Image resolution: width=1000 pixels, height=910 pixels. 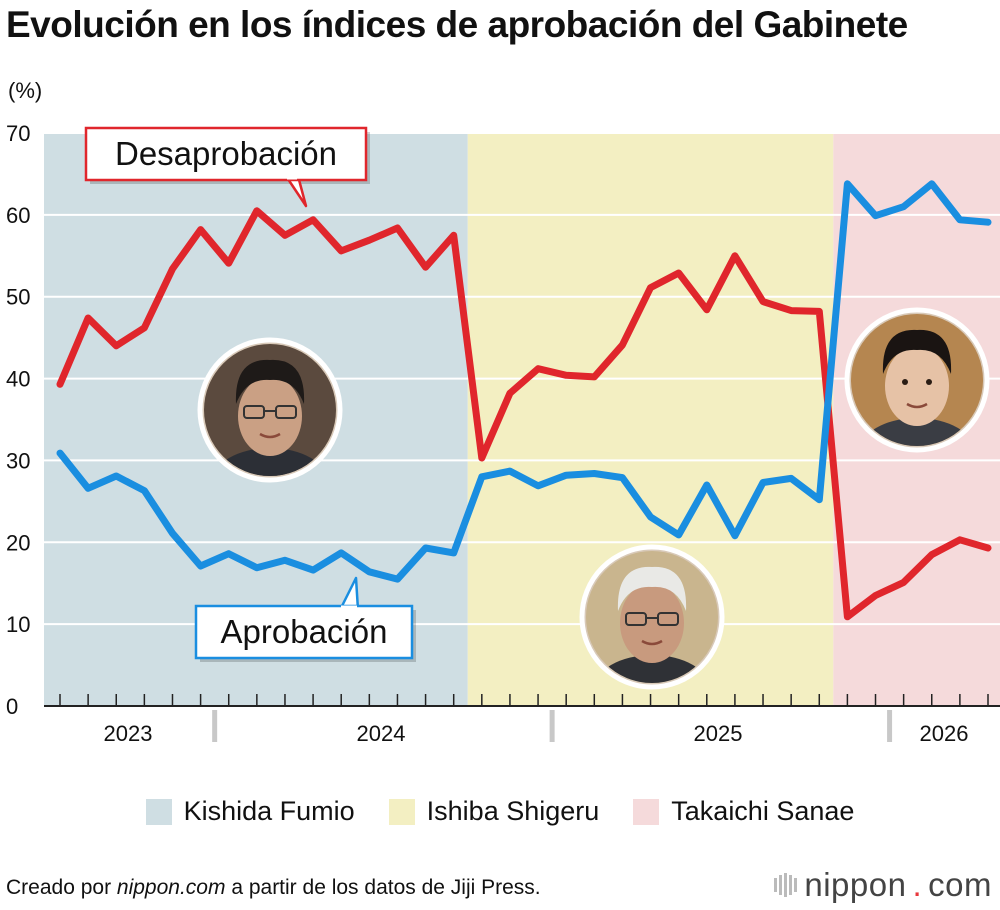 What do you see at coordinates (786, 885) in the screenshot?
I see `brand-mark-icon` at bounding box center [786, 885].